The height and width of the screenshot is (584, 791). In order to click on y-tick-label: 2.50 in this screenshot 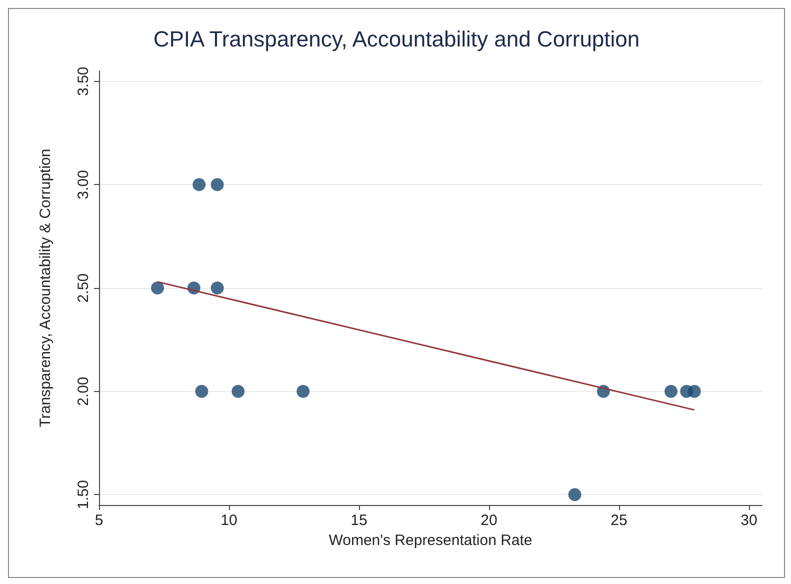, I will do `click(83, 288)`.